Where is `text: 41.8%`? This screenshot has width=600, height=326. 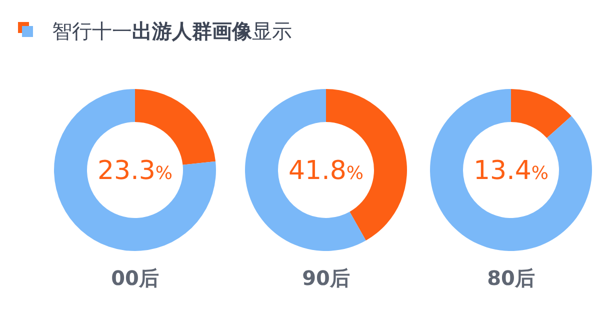 text: 41.8% is located at coordinates (326, 171).